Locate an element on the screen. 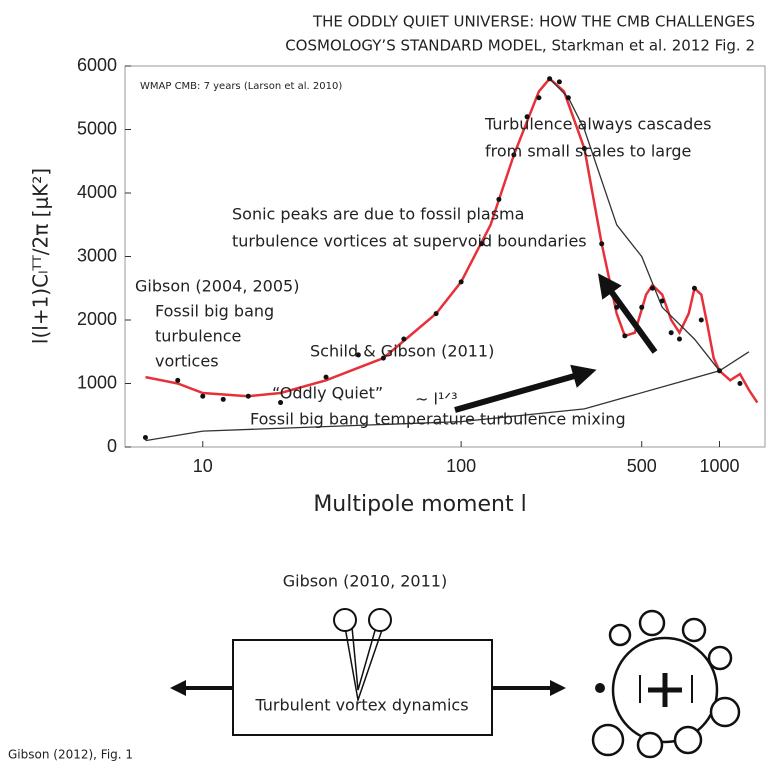 This screenshot has width=768, height=768. annotation: “Oddly Quiet” is located at coordinates (327, 393).